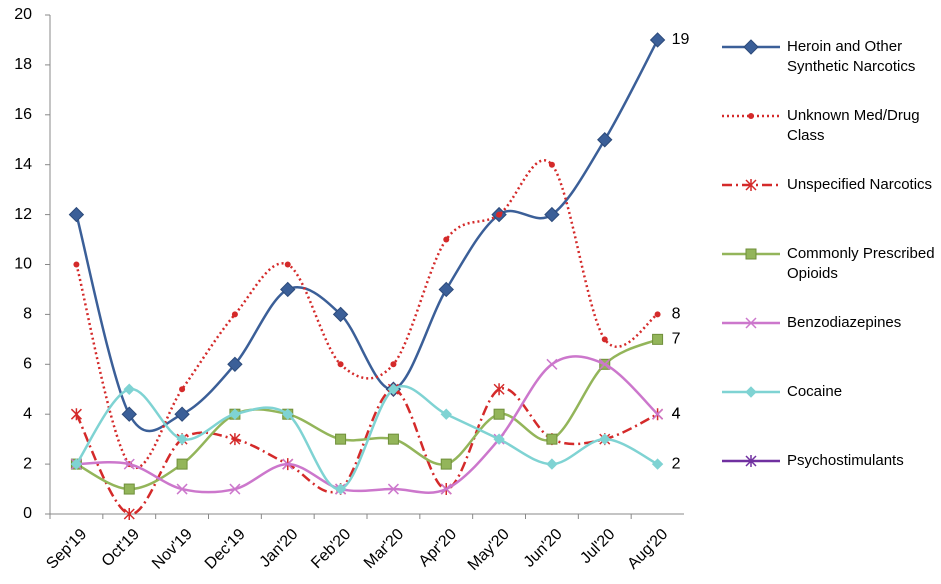 The image size is (941, 584). I want to click on y-tick-label: 18, so click(23, 64).